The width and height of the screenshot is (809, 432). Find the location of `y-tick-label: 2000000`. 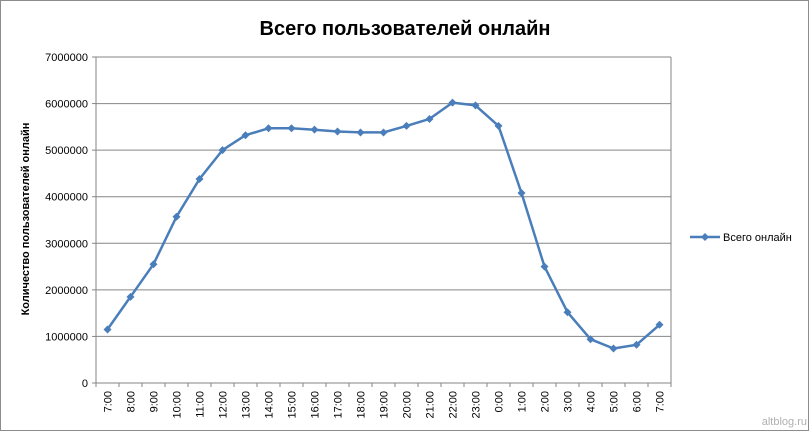

y-tick-label: 2000000 is located at coordinates (66, 291).